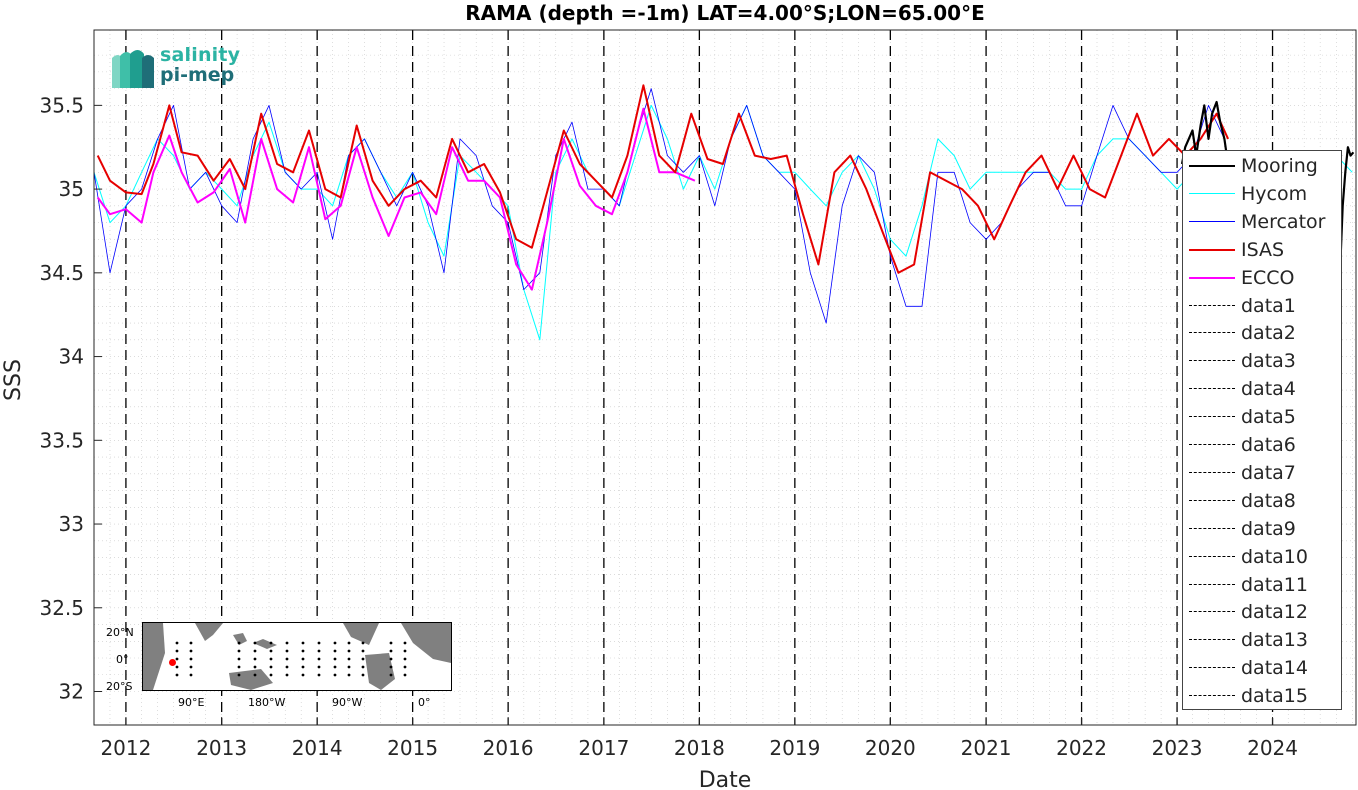 The image size is (1358, 790). I want to click on series-line-ecco, so click(396, 199).